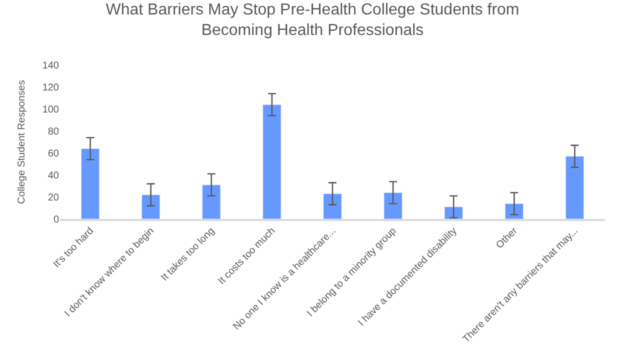 The image size is (625, 357). What do you see at coordinates (51, 88) in the screenshot?
I see `y-tick-label: 120` at bounding box center [51, 88].